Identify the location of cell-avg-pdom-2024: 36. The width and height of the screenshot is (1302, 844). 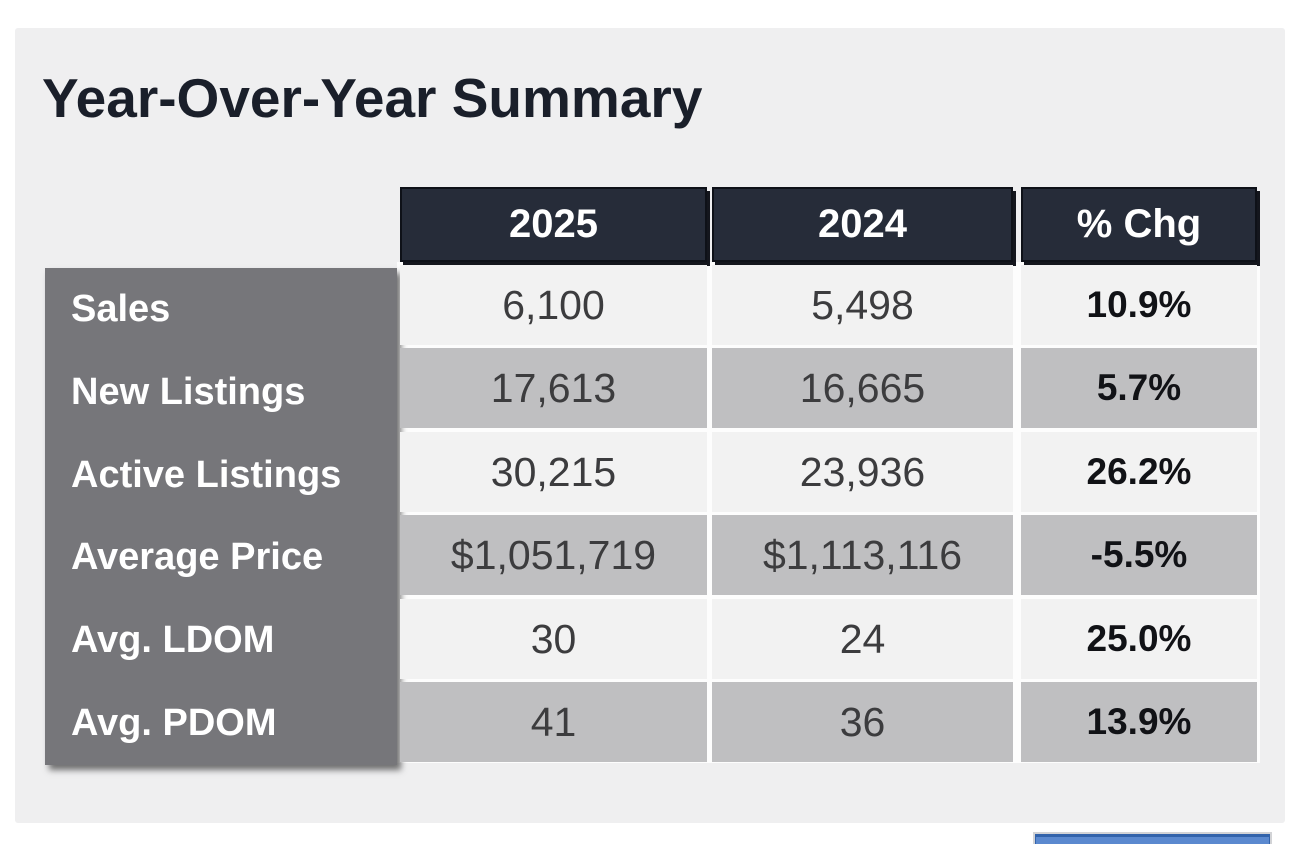
(862, 722).